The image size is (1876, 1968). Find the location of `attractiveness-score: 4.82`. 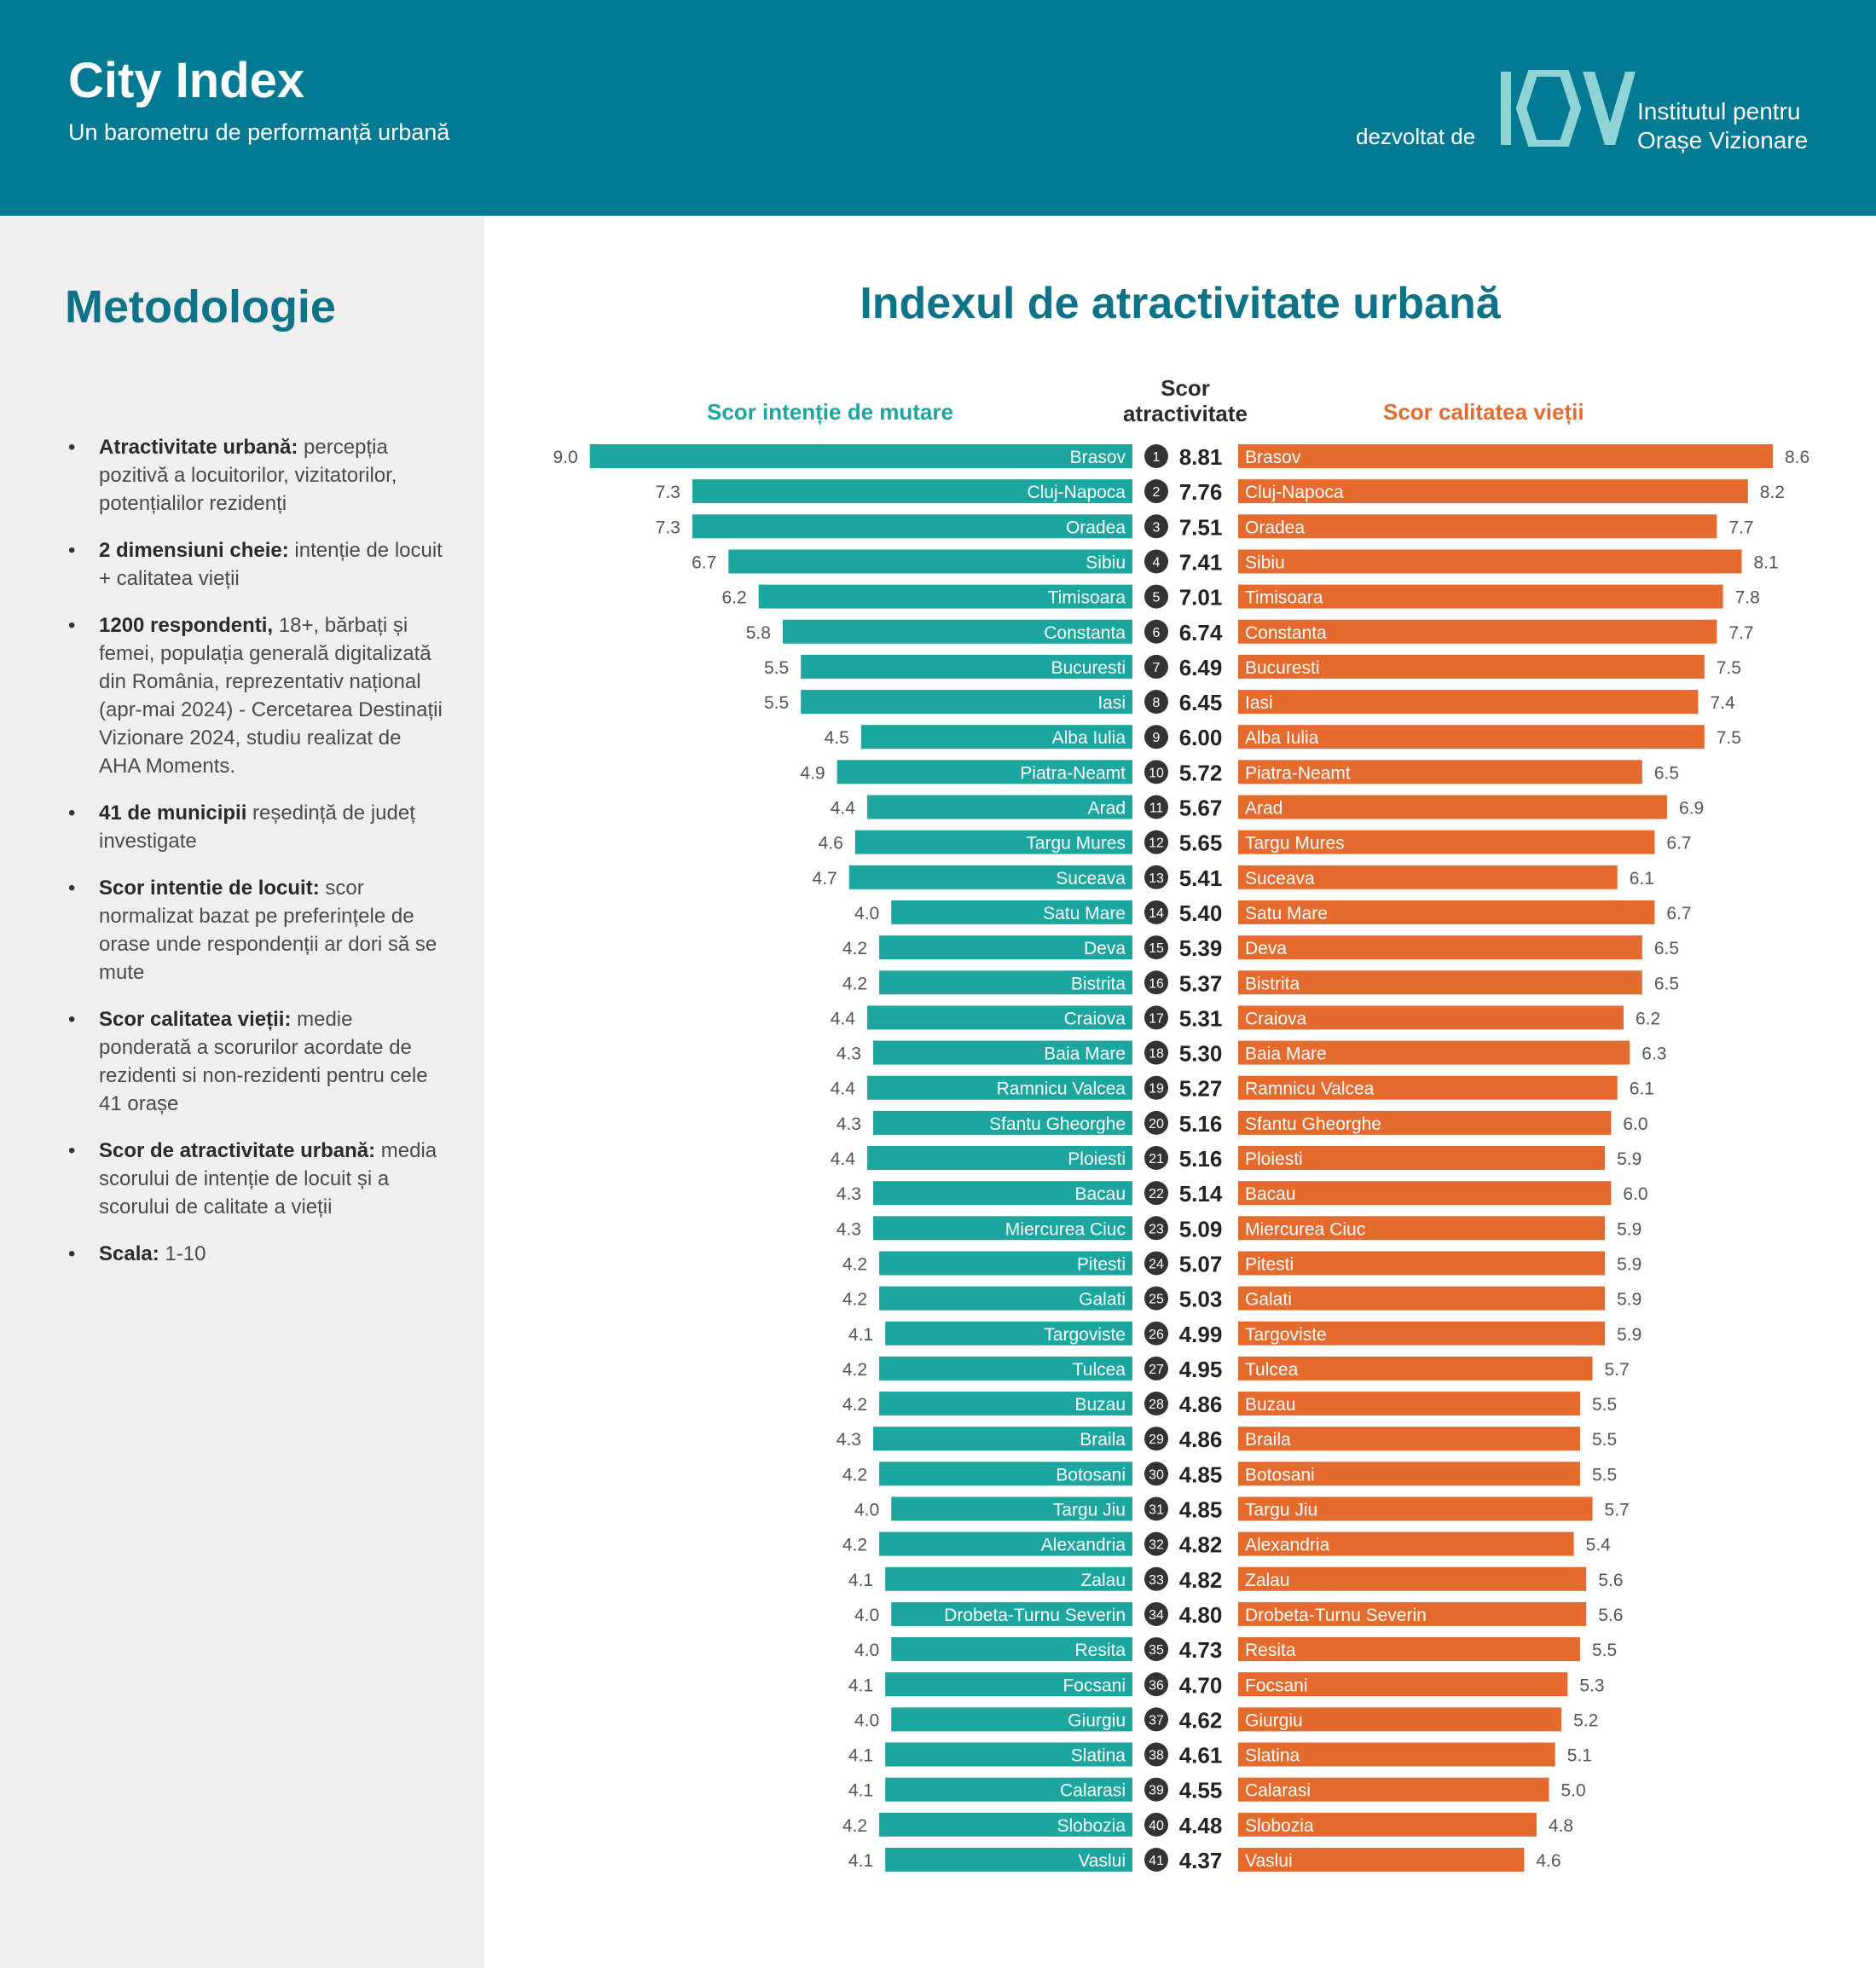

attractiveness-score: 4.82 is located at coordinates (1201, 1545).